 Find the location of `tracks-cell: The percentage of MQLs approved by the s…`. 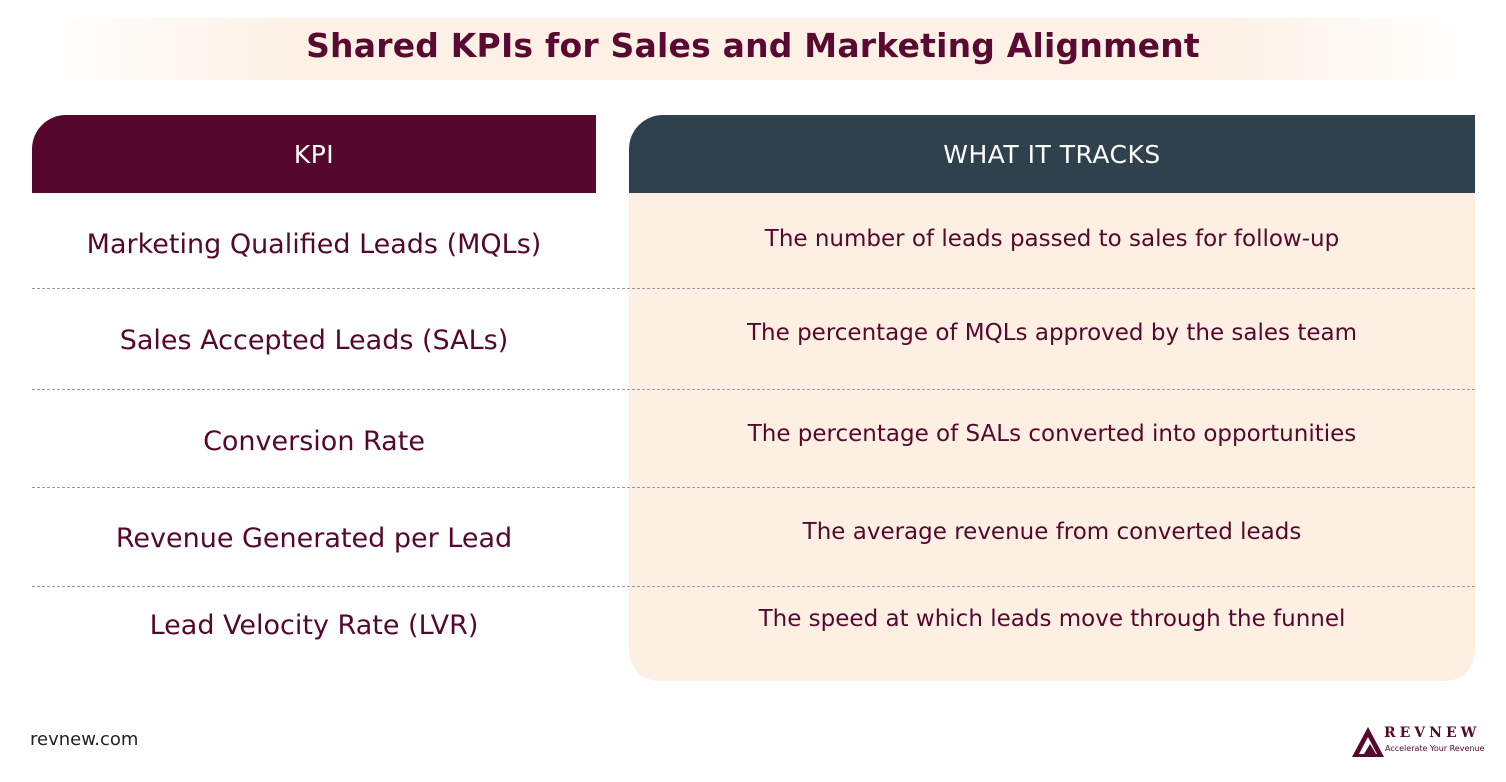

tracks-cell: The percentage of MQLs approved by the s… is located at coordinates (1052, 333).